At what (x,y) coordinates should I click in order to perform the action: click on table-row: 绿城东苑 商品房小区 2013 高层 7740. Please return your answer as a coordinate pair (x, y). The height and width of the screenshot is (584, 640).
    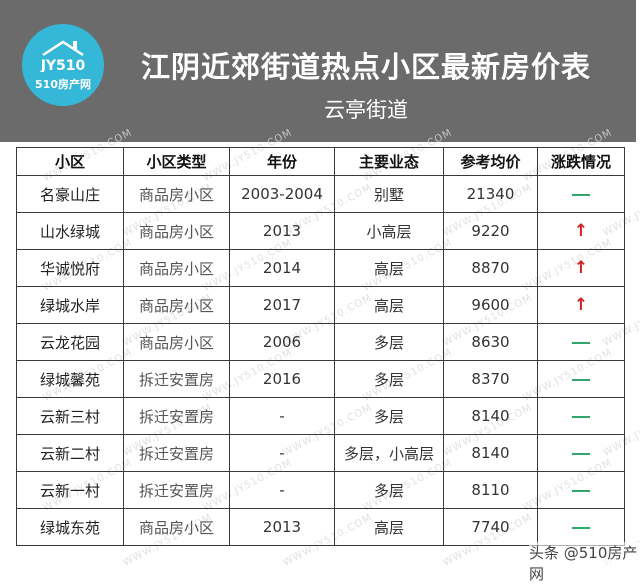
    Looking at the image, I should click on (320, 527).